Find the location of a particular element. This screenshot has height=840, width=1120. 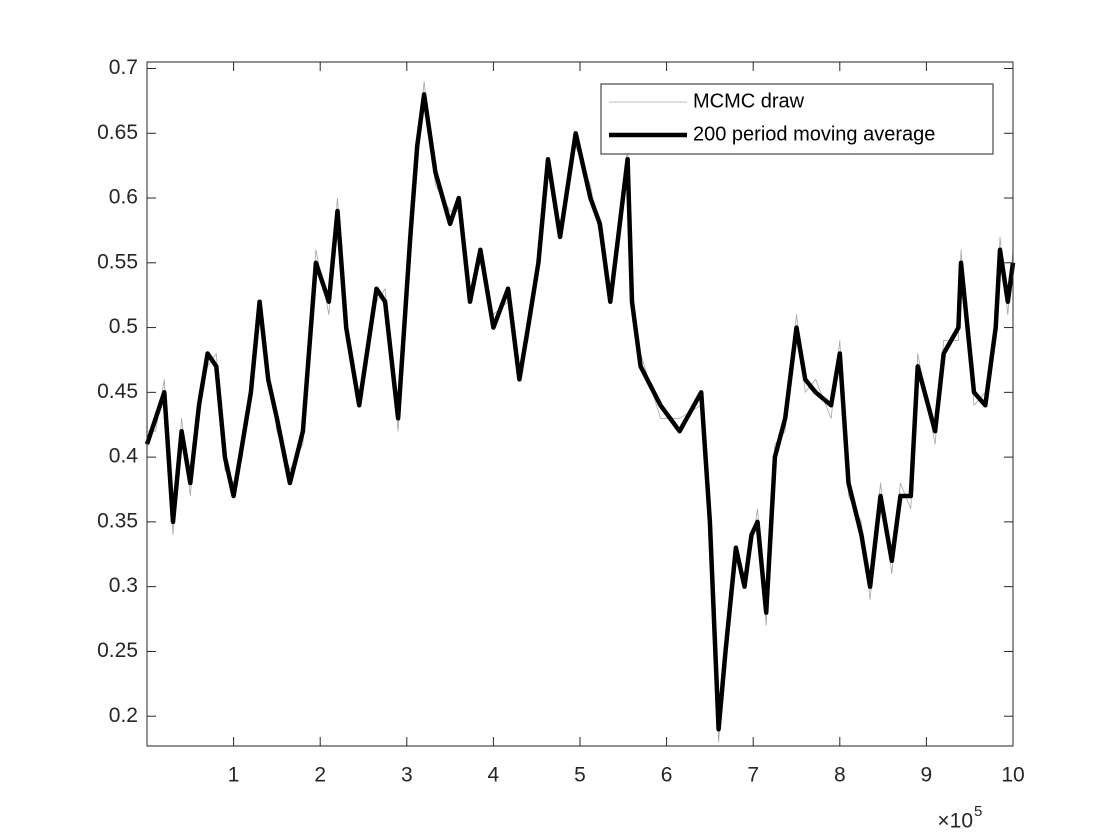

legend-label: 200 period moving average is located at coordinates (814, 134).